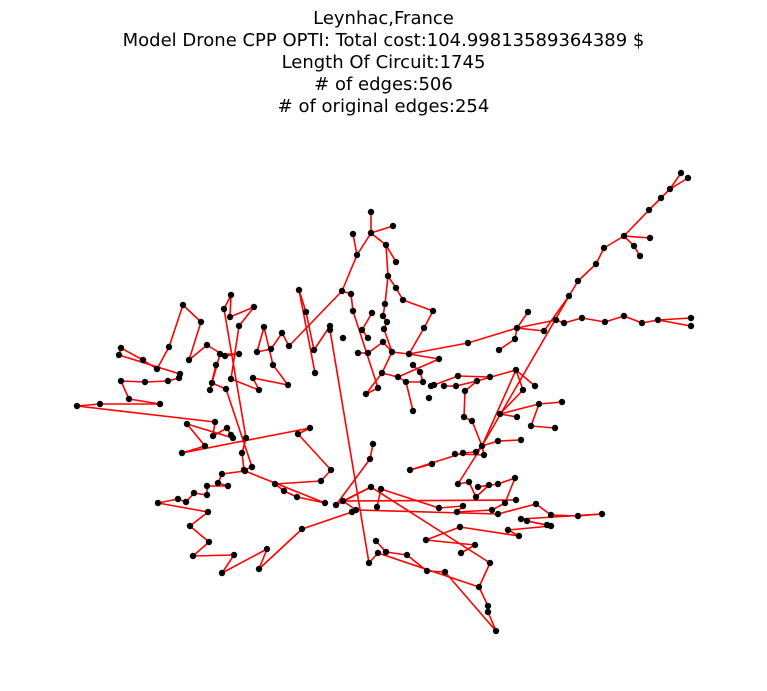 This screenshot has width=767, height=691. What do you see at coordinates (383, 62) in the screenshot?
I see `title-line-circuit-length: Length Of Circuit:1745` at bounding box center [383, 62].